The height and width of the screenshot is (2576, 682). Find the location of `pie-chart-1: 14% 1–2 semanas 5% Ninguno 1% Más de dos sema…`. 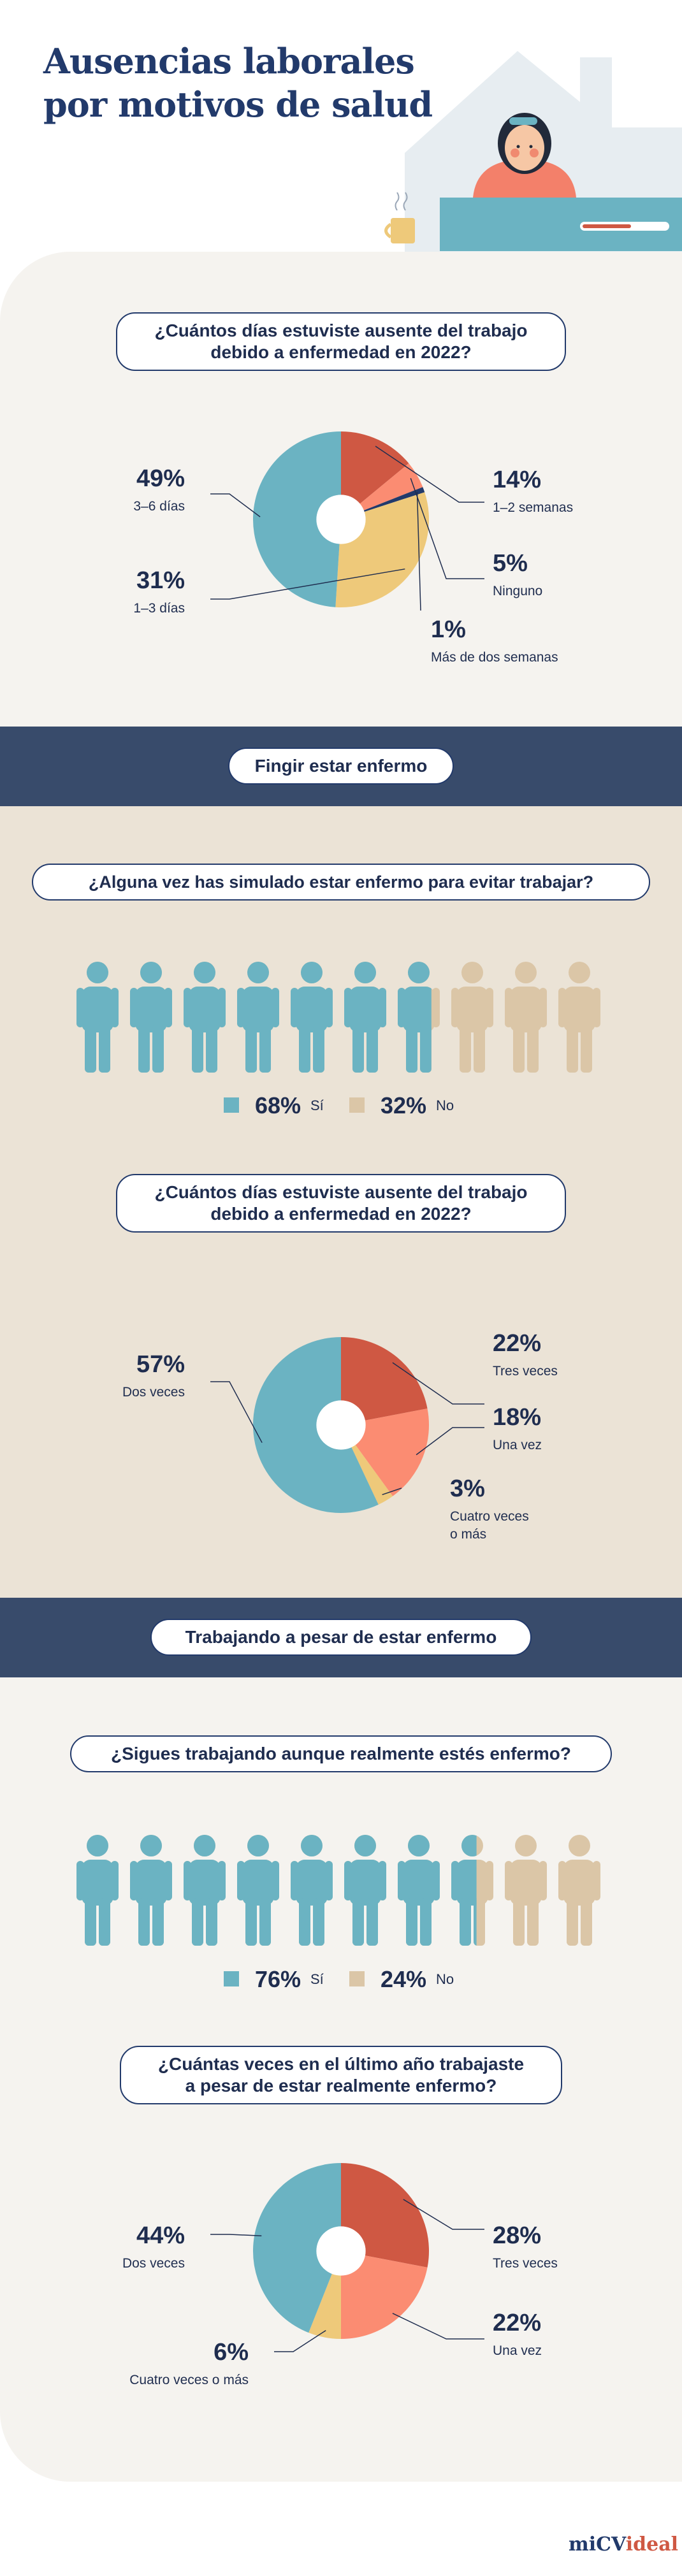

pie-chart-1: 14% 1–2 semanas 5% Ninguno 1% Más de dos sema… is located at coordinates (353, 548).